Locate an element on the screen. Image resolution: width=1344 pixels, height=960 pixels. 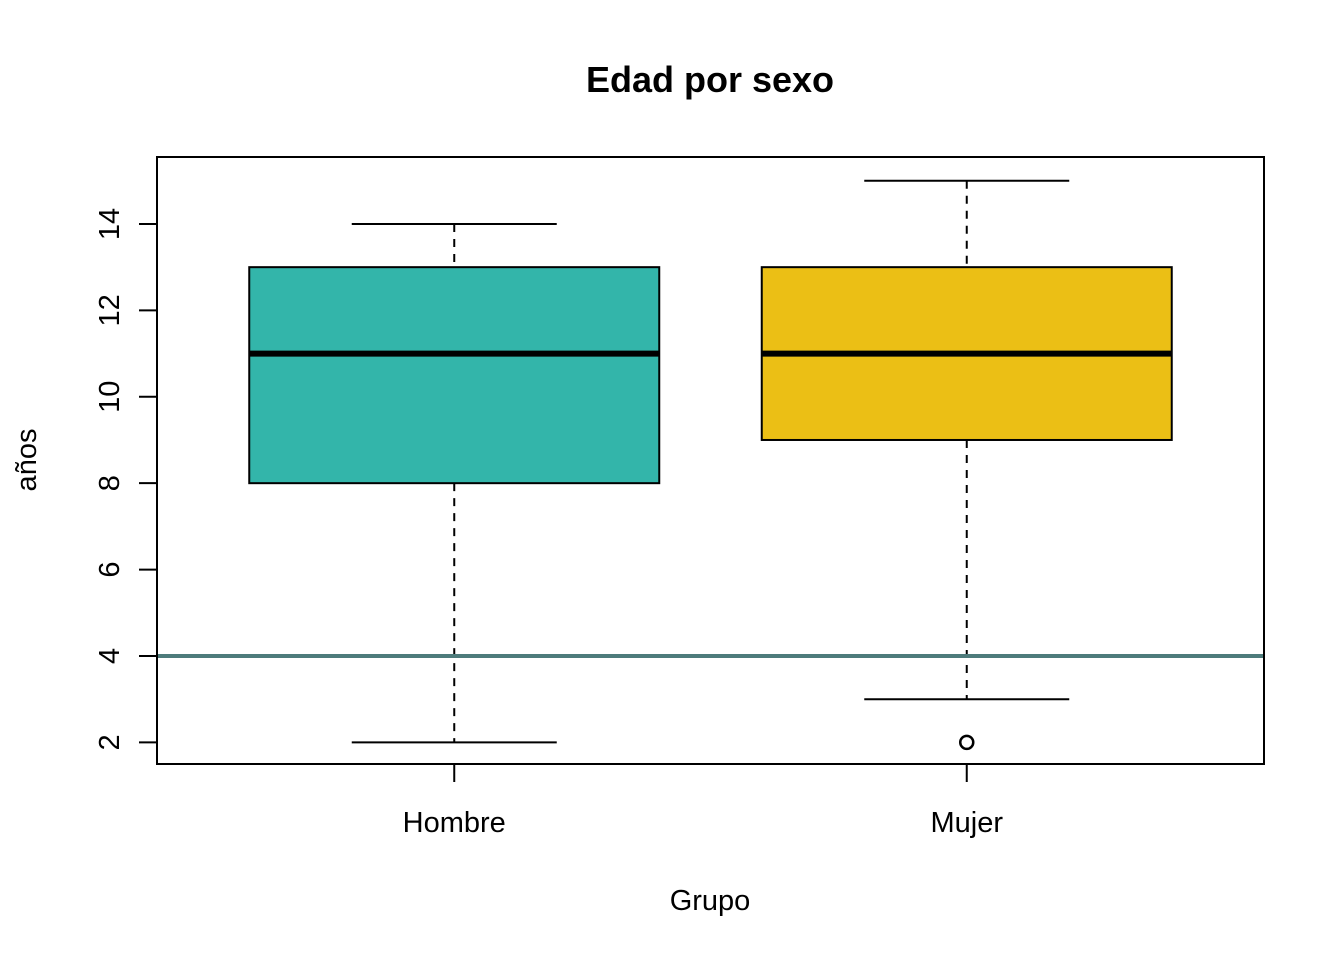
y-tick-label: 2 is located at coordinates (110, 742).